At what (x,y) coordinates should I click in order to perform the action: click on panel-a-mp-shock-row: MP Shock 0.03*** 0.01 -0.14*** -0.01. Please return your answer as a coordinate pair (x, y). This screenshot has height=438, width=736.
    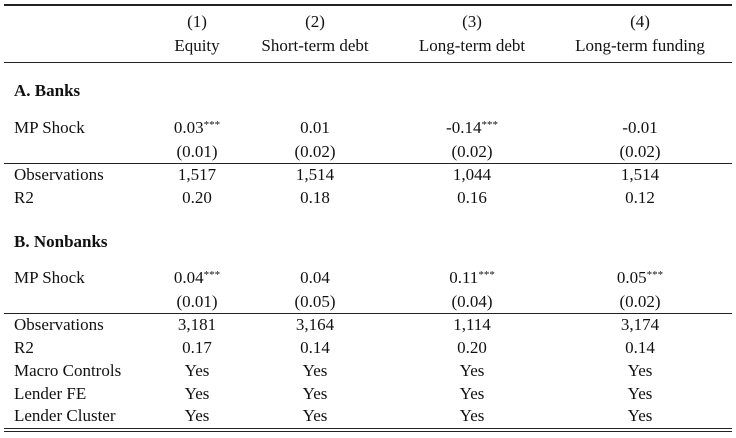
    Looking at the image, I should click on (368, 128).